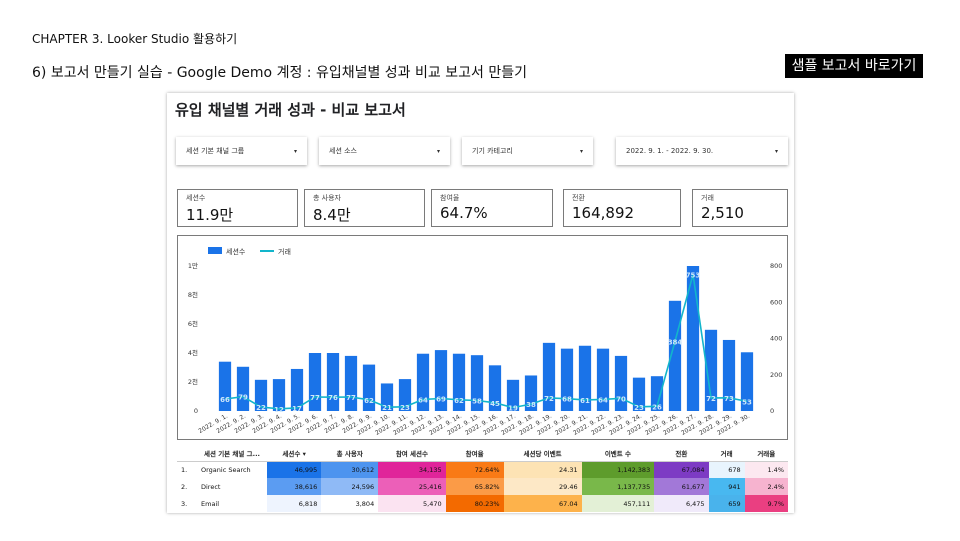  I want to click on filter-session-source: 세션 소스 ▾, so click(384, 151).